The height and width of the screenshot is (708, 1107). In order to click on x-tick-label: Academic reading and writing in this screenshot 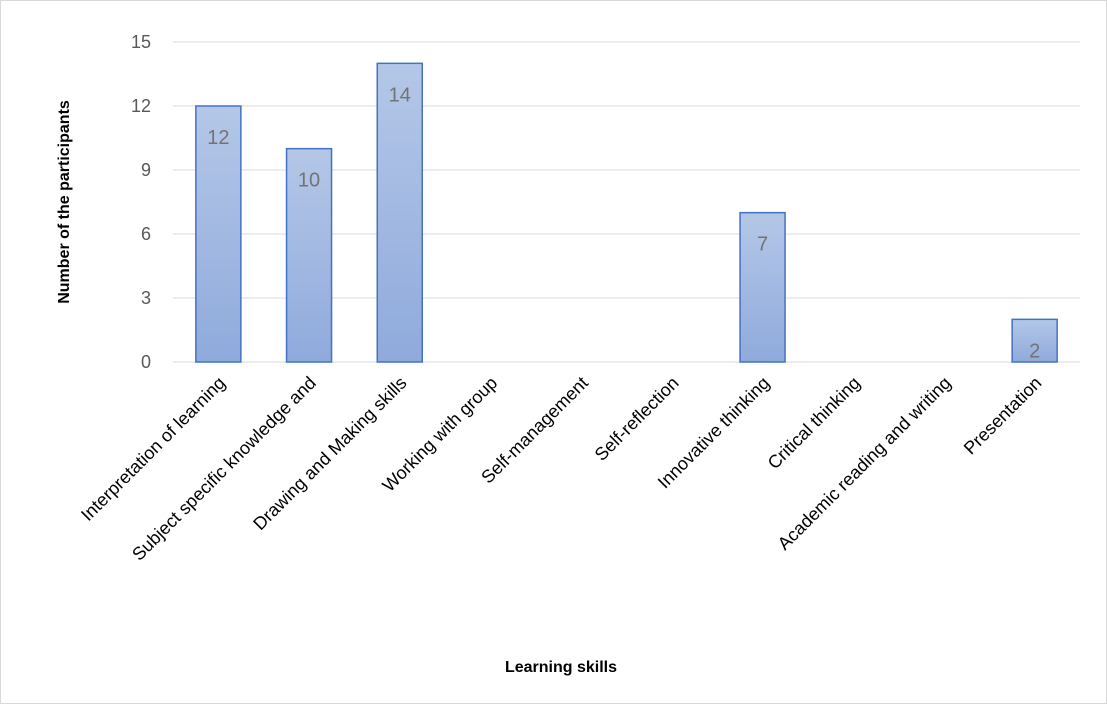, I will do `click(864, 463)`.